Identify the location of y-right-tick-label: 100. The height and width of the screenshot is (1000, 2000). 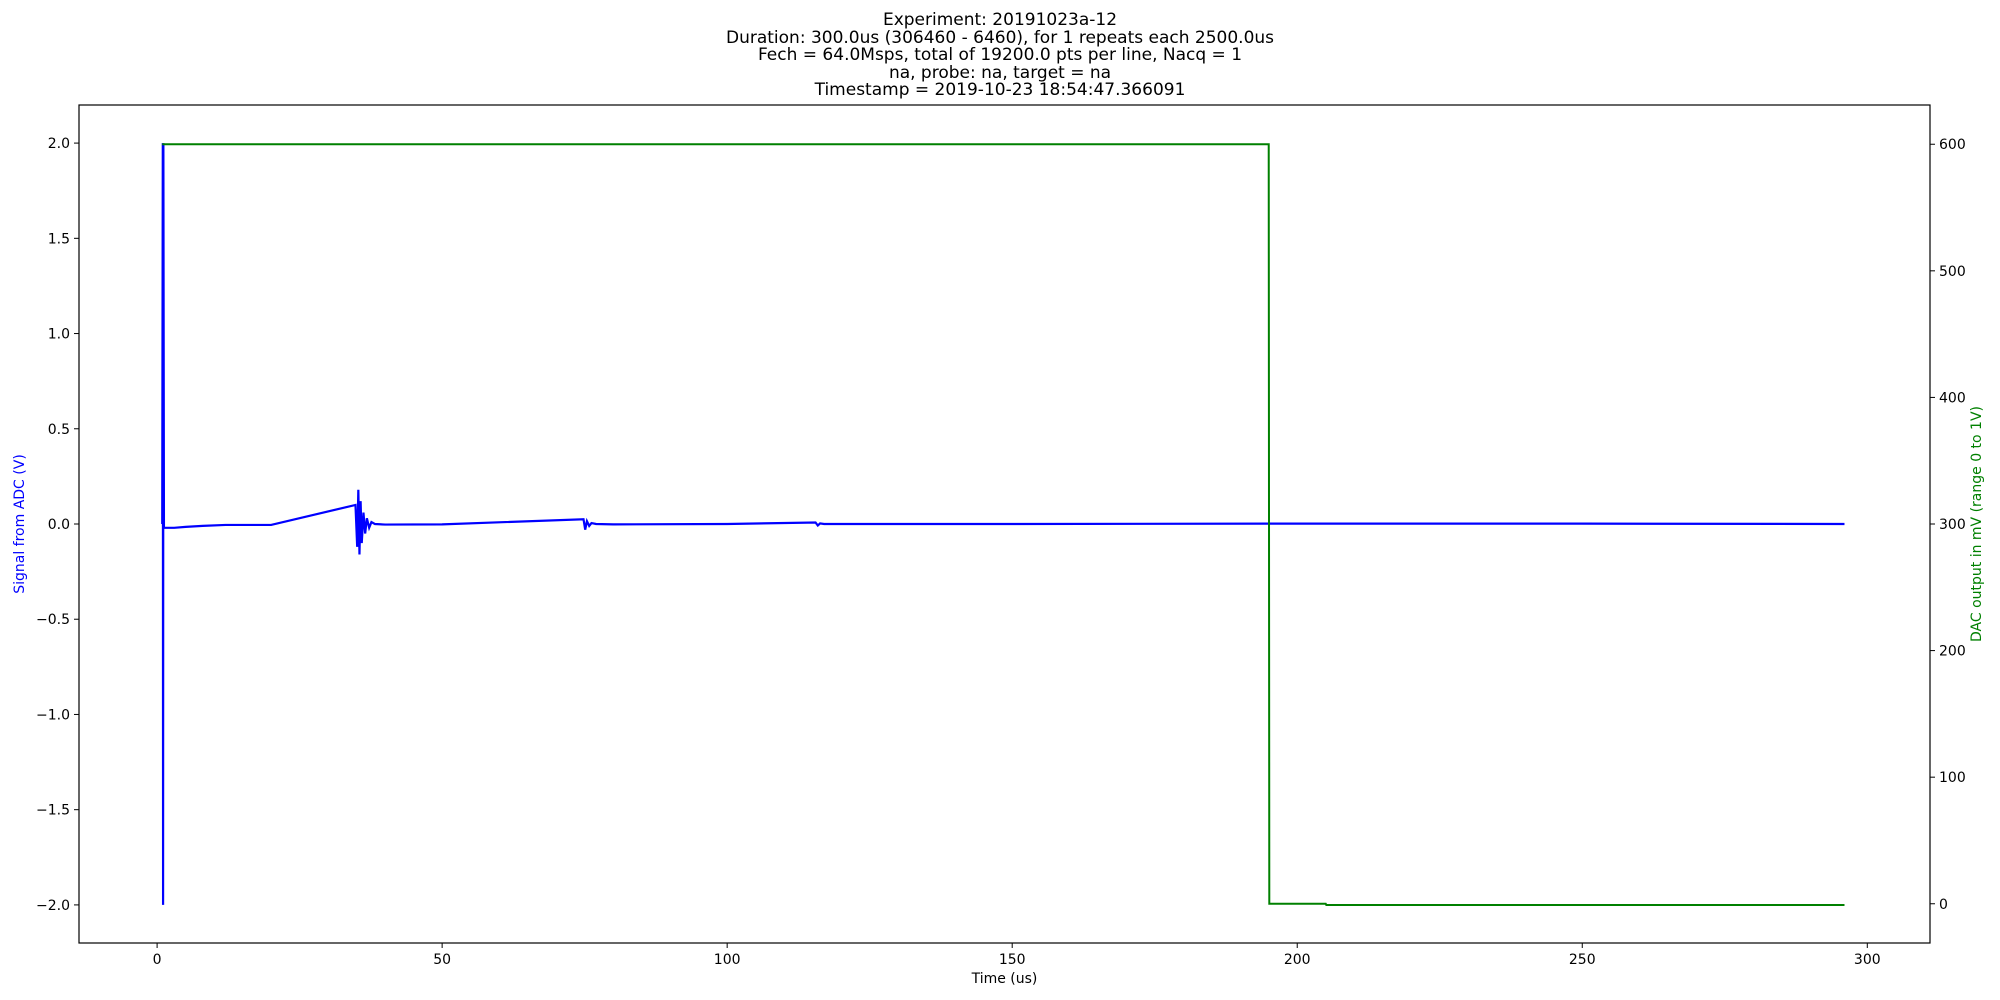
(1952, 778).